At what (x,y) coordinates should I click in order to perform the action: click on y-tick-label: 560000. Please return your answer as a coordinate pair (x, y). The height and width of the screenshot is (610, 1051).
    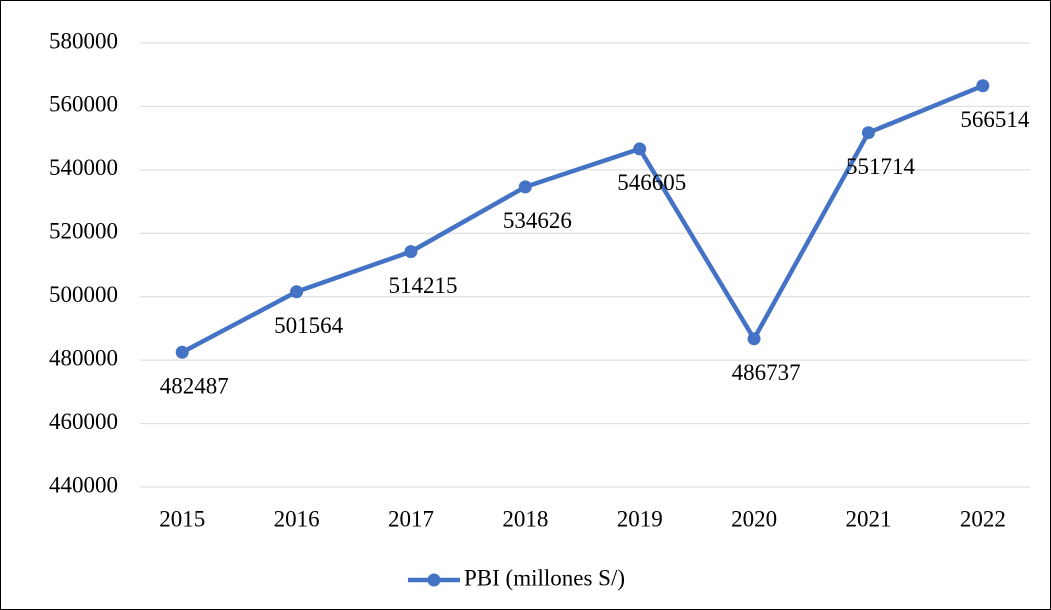
    Looking at the image, I should click on (83, 104).